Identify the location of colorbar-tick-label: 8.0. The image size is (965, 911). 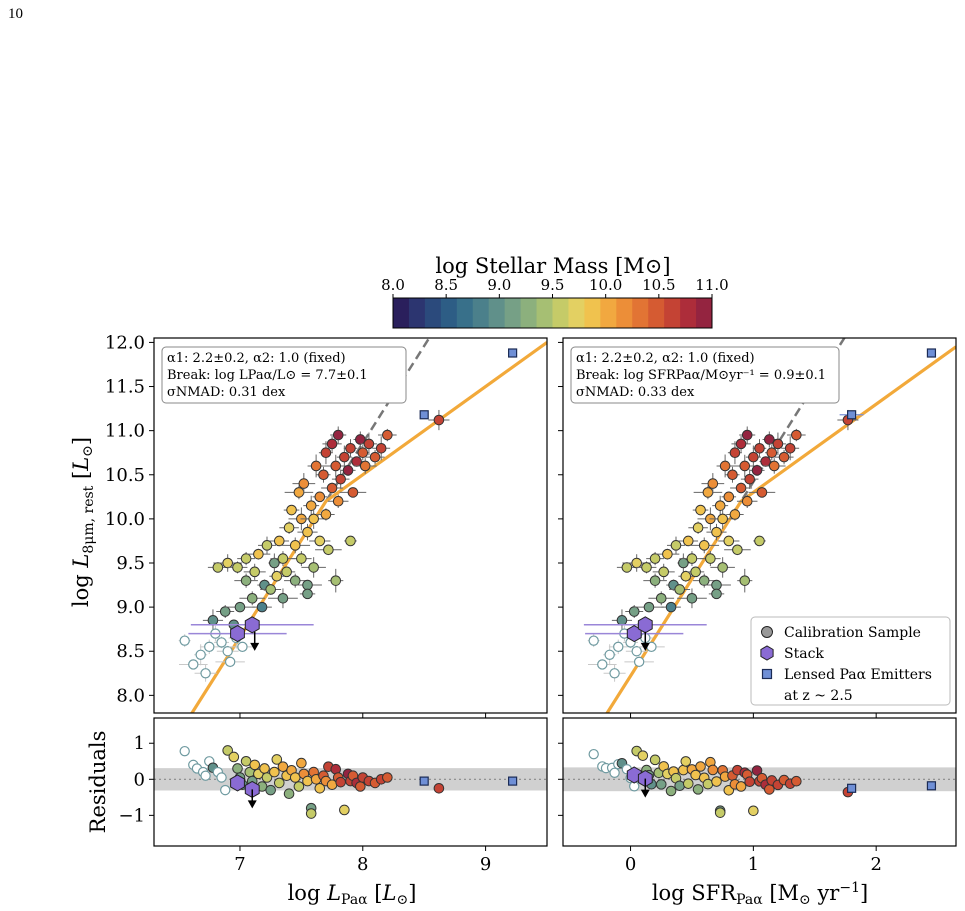
(393, 285).